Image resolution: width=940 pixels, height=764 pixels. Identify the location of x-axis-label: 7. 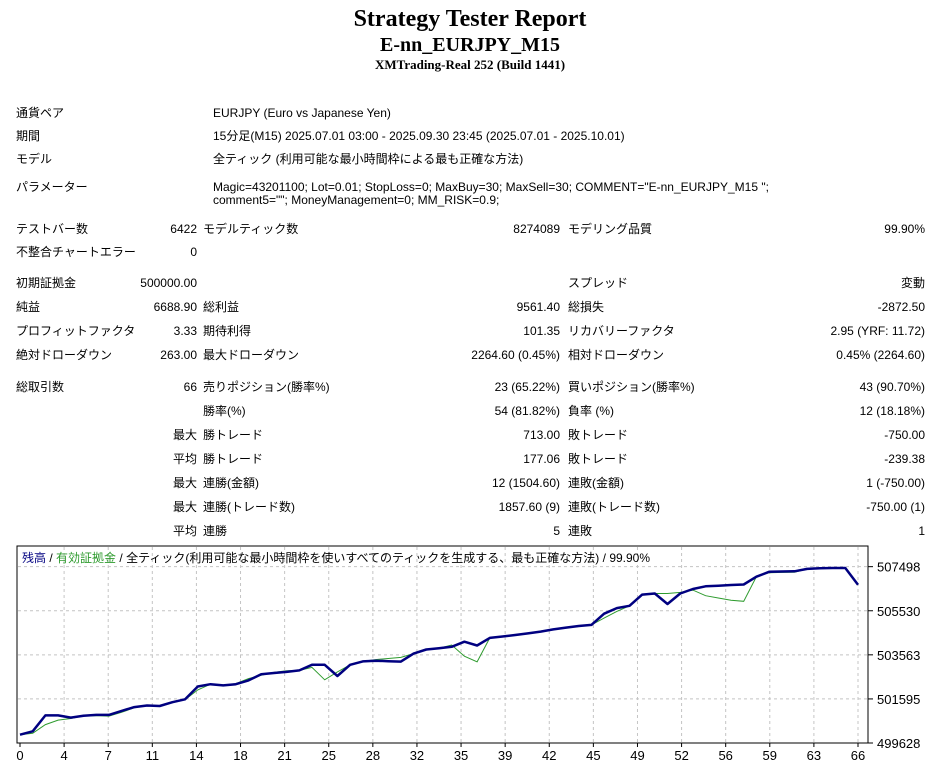
(108, 755).